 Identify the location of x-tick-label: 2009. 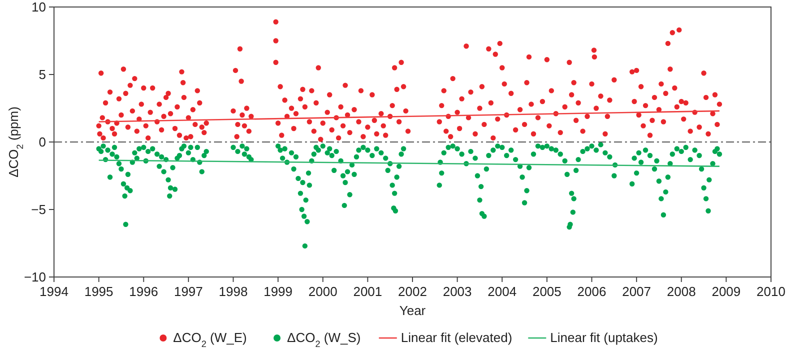
(726, 291).